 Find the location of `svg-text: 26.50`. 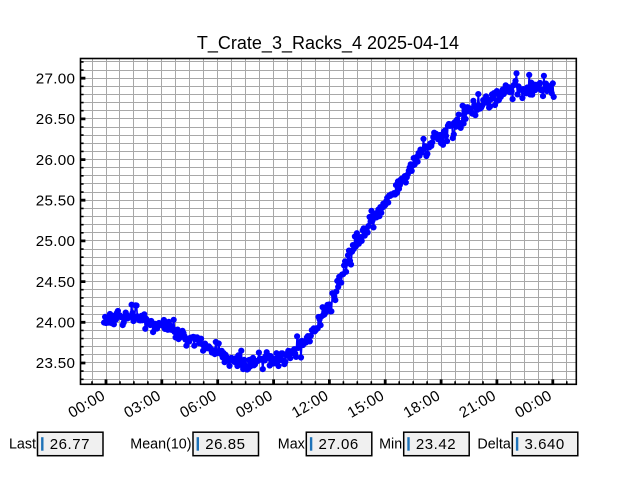

svg-text: 26.50 is located at coordinates (56, 119).